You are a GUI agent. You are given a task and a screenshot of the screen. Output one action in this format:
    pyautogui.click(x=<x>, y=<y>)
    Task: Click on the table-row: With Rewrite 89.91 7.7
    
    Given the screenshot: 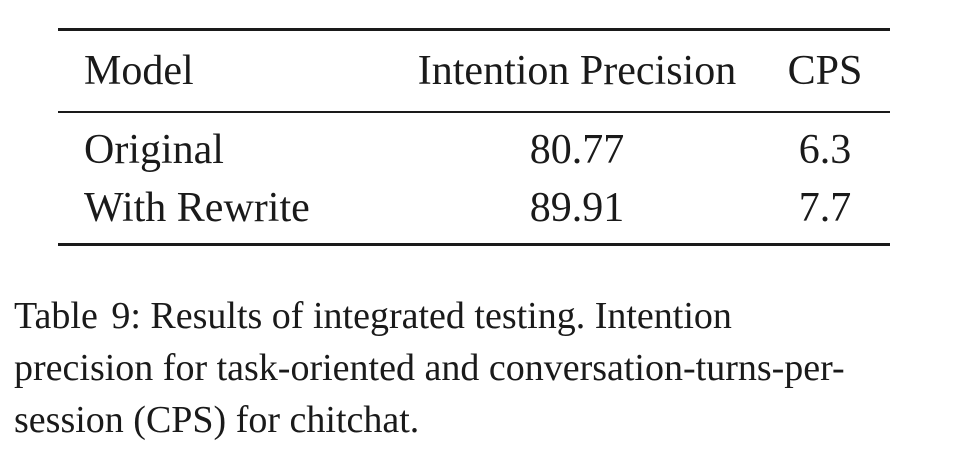 What is the action you would take?
    pyautogui.click(x=474, y=211)
    